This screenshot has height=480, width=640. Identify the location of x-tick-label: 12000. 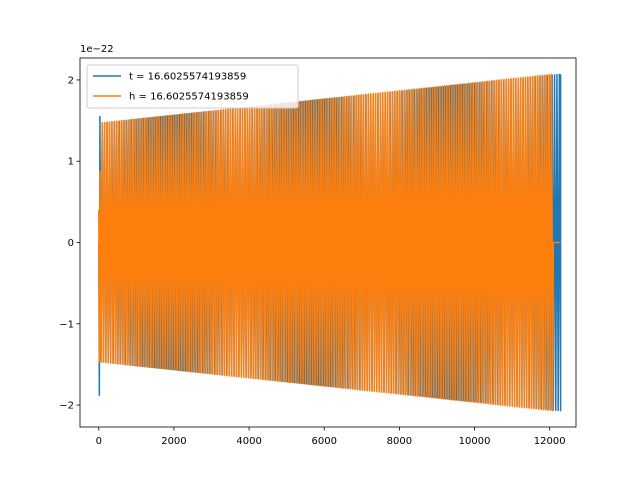
(550, 441).